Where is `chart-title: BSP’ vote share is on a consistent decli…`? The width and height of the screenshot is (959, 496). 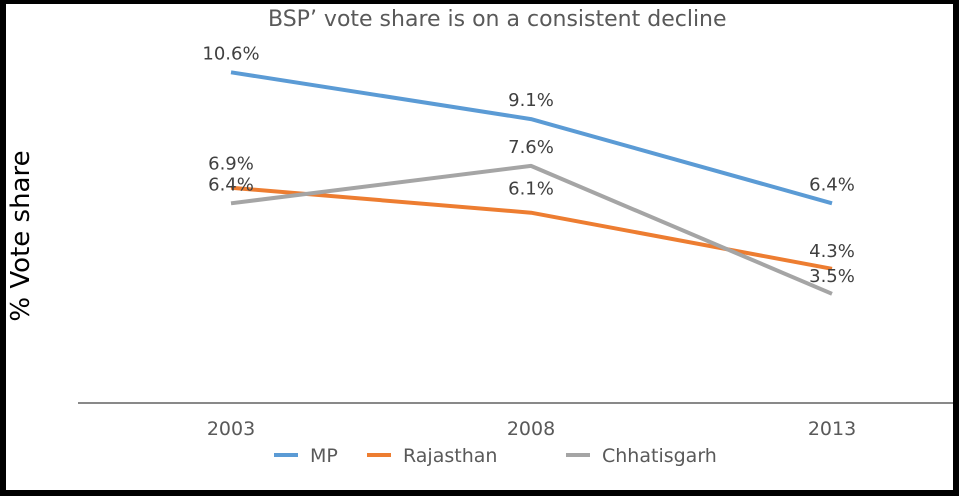
chart-title: BSP’ vote share is on a consistent decli… is located at coordinates (497, 19).